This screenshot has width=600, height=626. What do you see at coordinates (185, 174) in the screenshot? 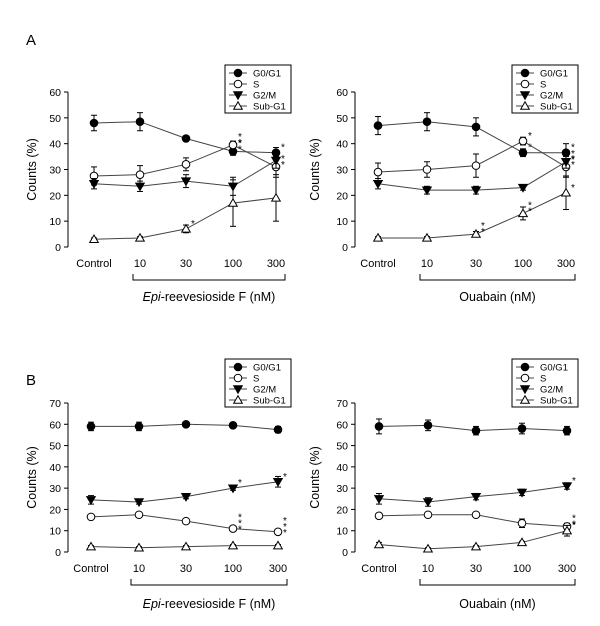
I see `series-g2-m` at bounding box center [185, 174].